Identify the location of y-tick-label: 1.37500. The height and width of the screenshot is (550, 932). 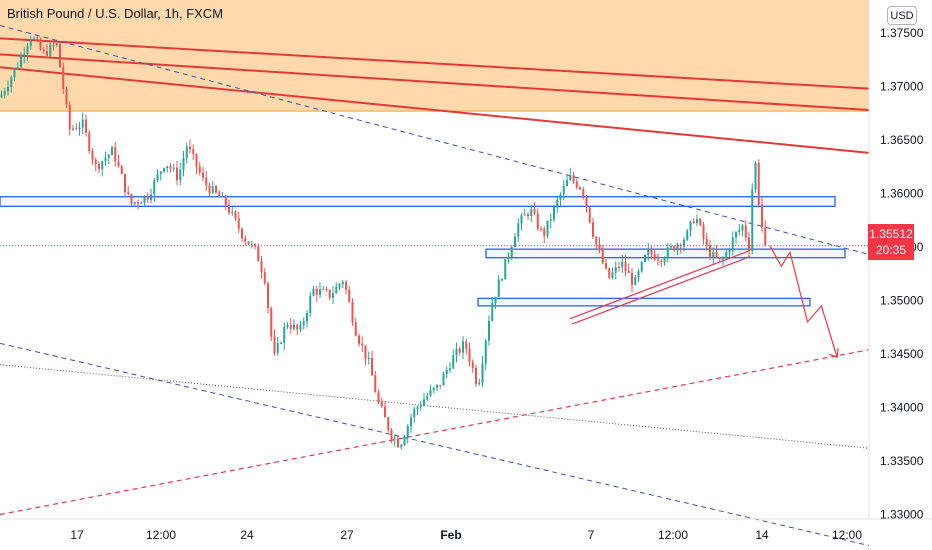
(902, 33).